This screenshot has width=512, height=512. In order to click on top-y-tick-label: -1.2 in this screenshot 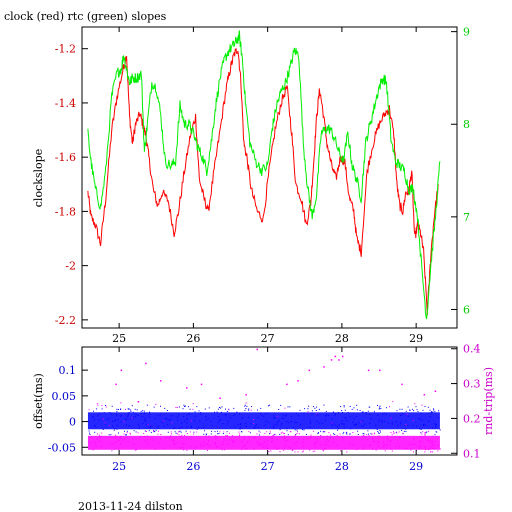, I will do `click(65, 49)`.